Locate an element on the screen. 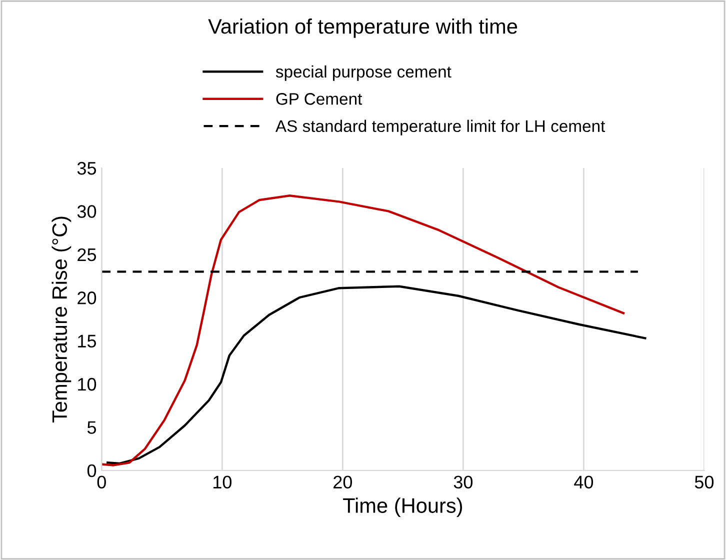 This screenshot has height=560, width=726. y-tick-label: 15 is located at coordinates (87, 341).